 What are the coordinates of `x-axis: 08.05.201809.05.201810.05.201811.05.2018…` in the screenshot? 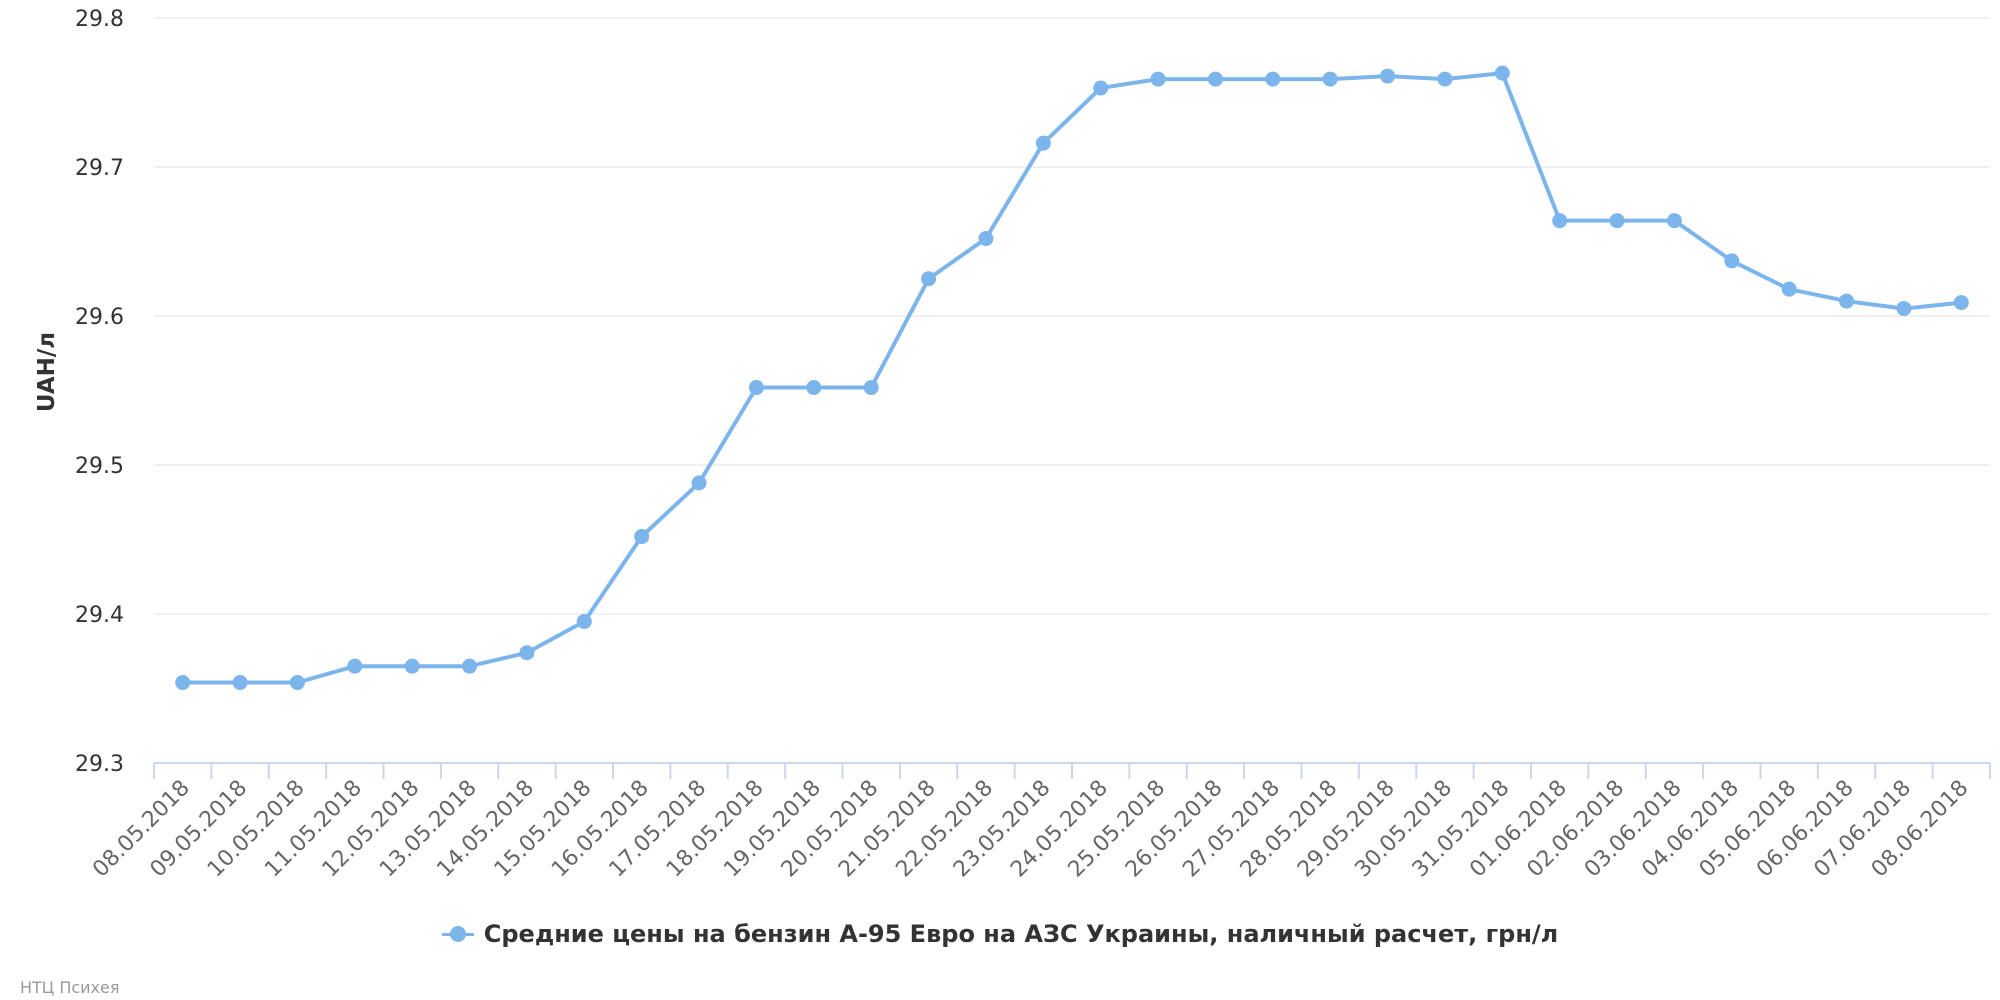 It's located at (1039, 822).